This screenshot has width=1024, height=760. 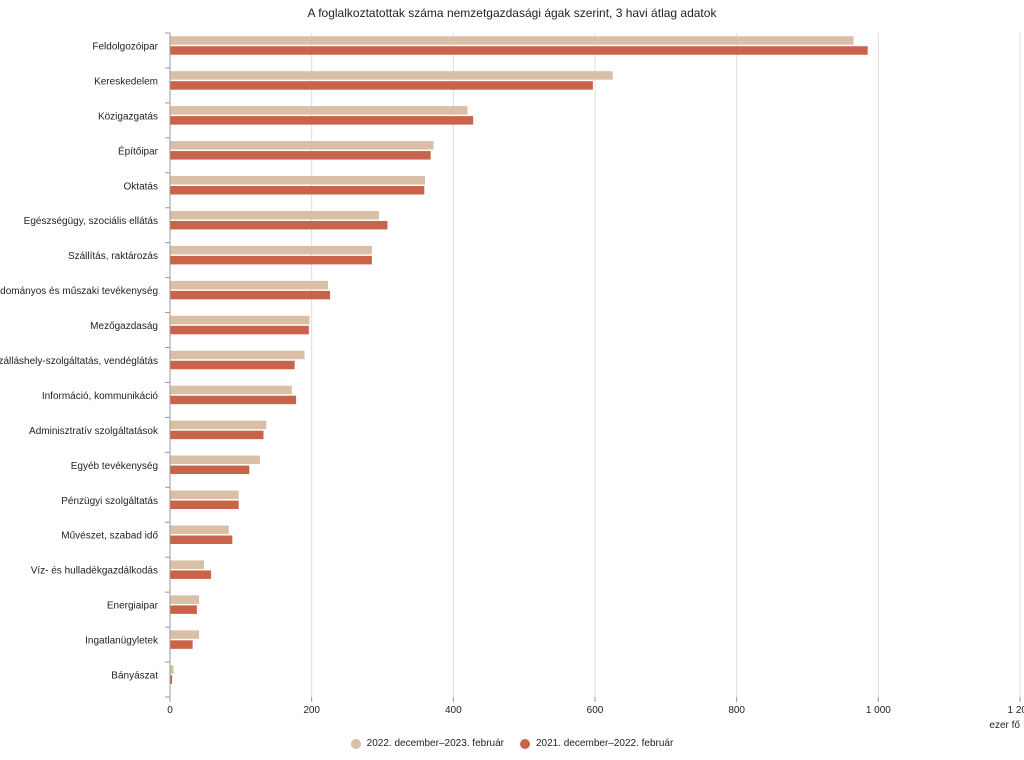 What do you see at coordinates (170, 710) in the screenshot?
I see `x-tick-label: 0` at bounding box center [170, 710].